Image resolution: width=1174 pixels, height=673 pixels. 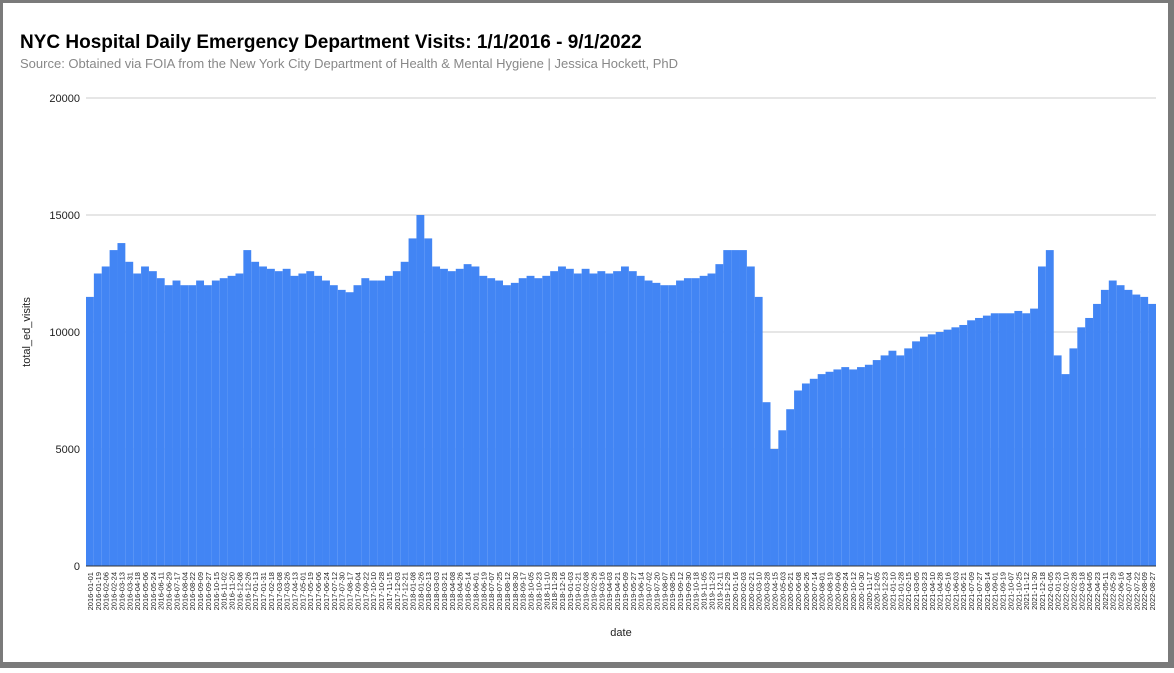 What do you see at coordinates (704, 591) in the screenshot?
I see `x-tick-label: 2019-11-05` at bounding box center [704, 591].